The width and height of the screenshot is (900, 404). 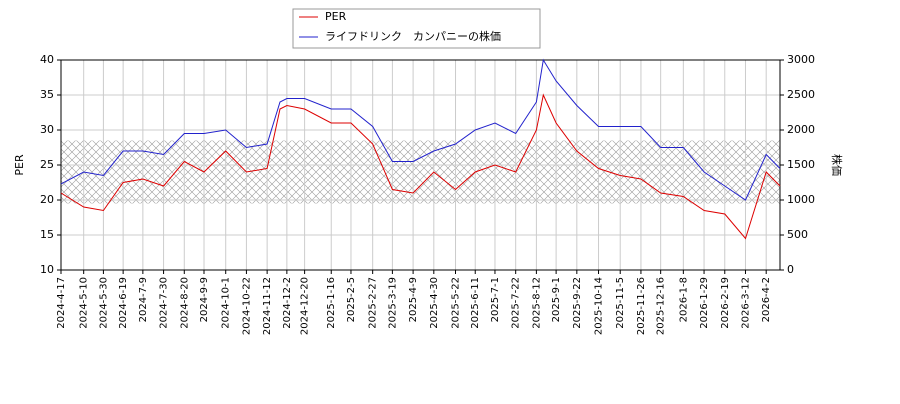 I want to click on x-tick-label: 2025-2-27, so click(x=373, y=303).